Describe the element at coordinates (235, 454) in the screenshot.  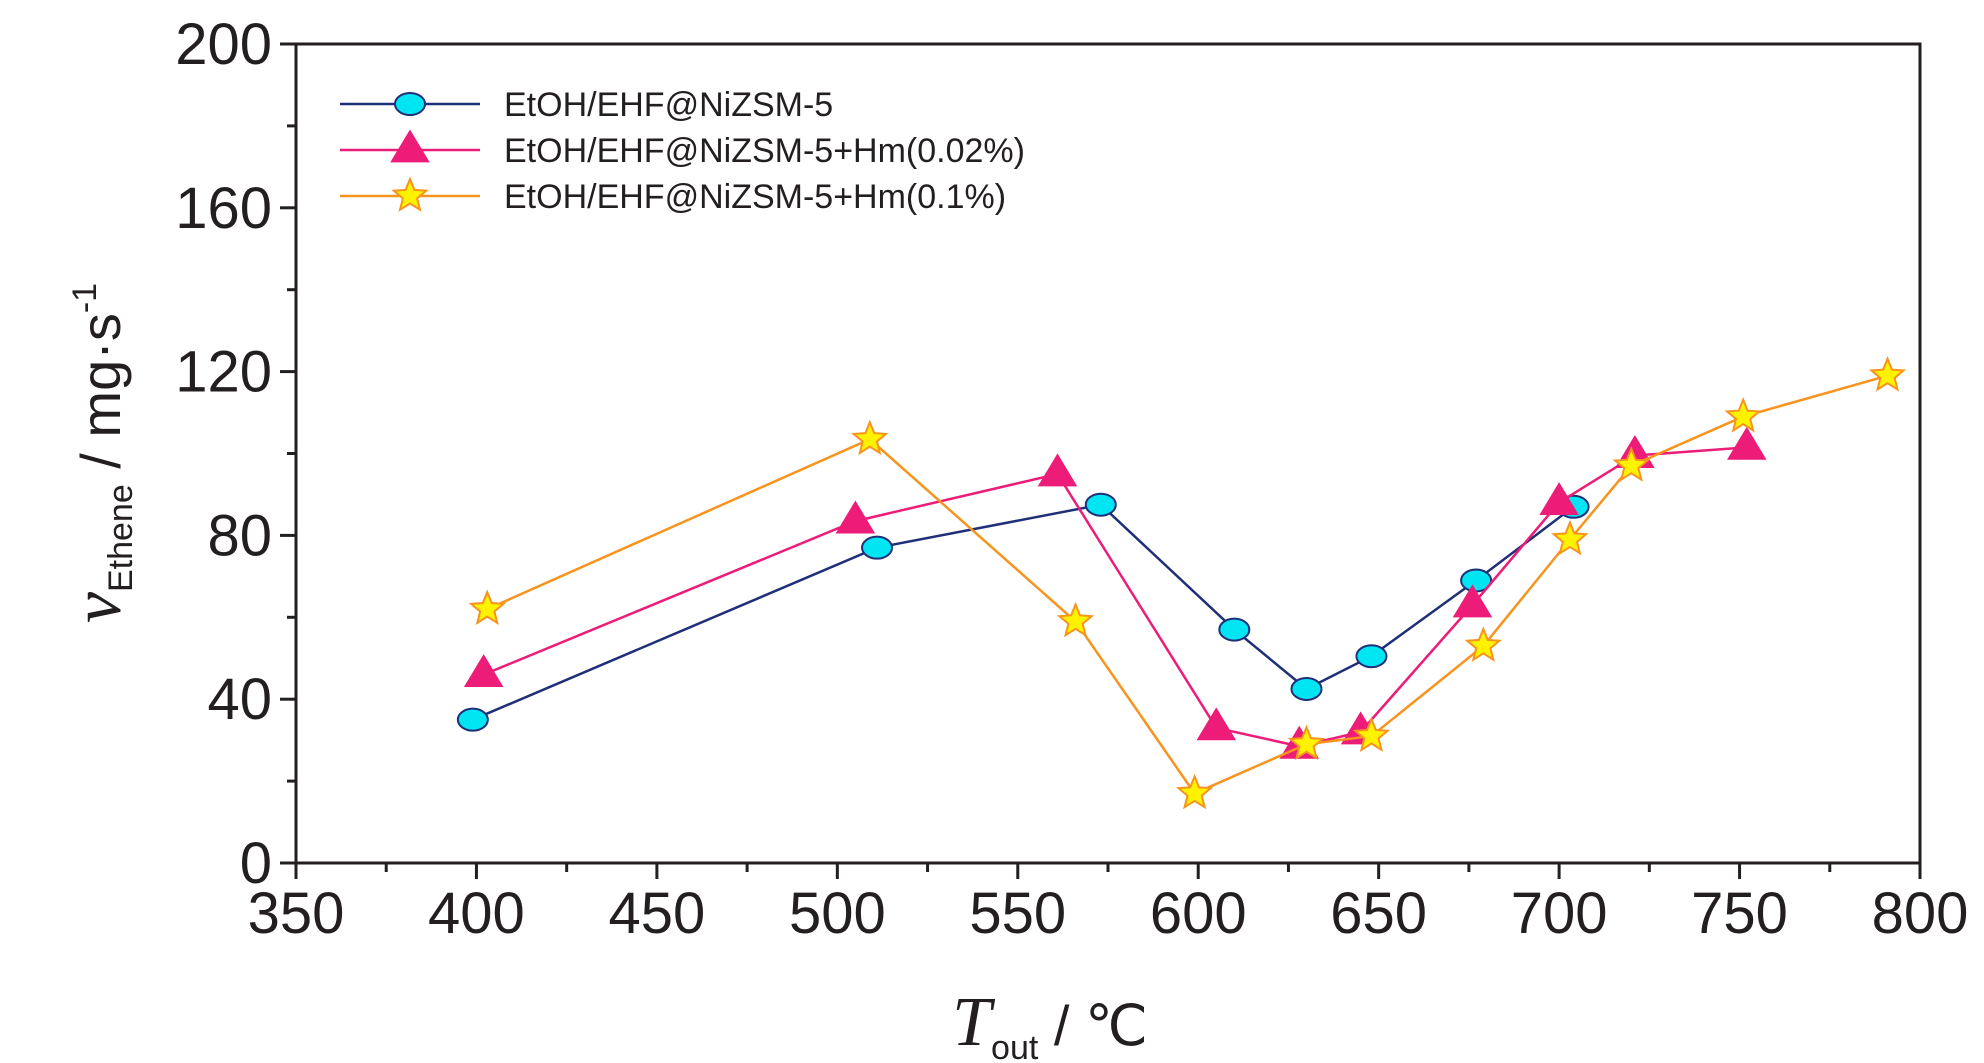
I see `y-axis-ticks: 0 40 80 120 160 200` at that location.